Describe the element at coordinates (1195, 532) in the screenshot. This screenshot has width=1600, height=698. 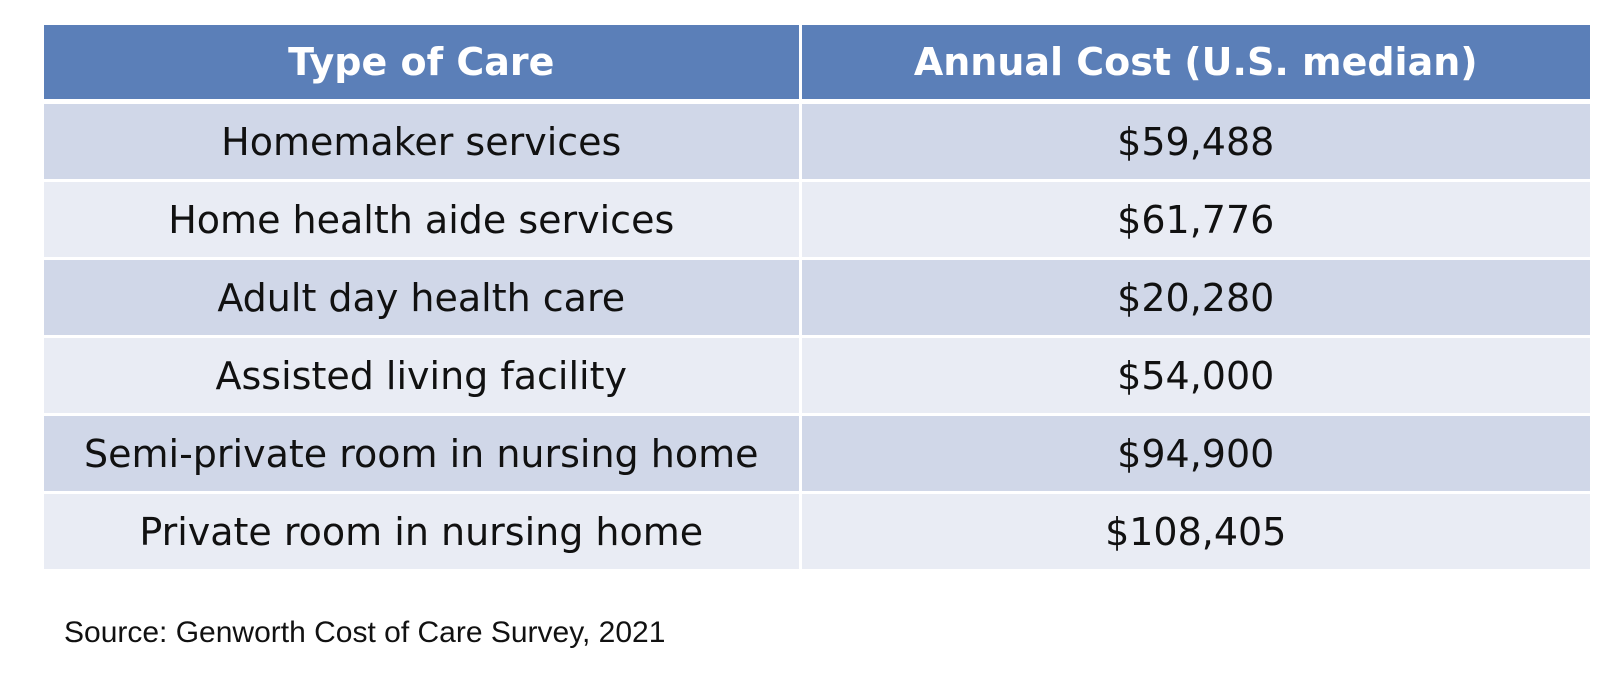
I see `annual-cost-cell: $108,405` at that location.